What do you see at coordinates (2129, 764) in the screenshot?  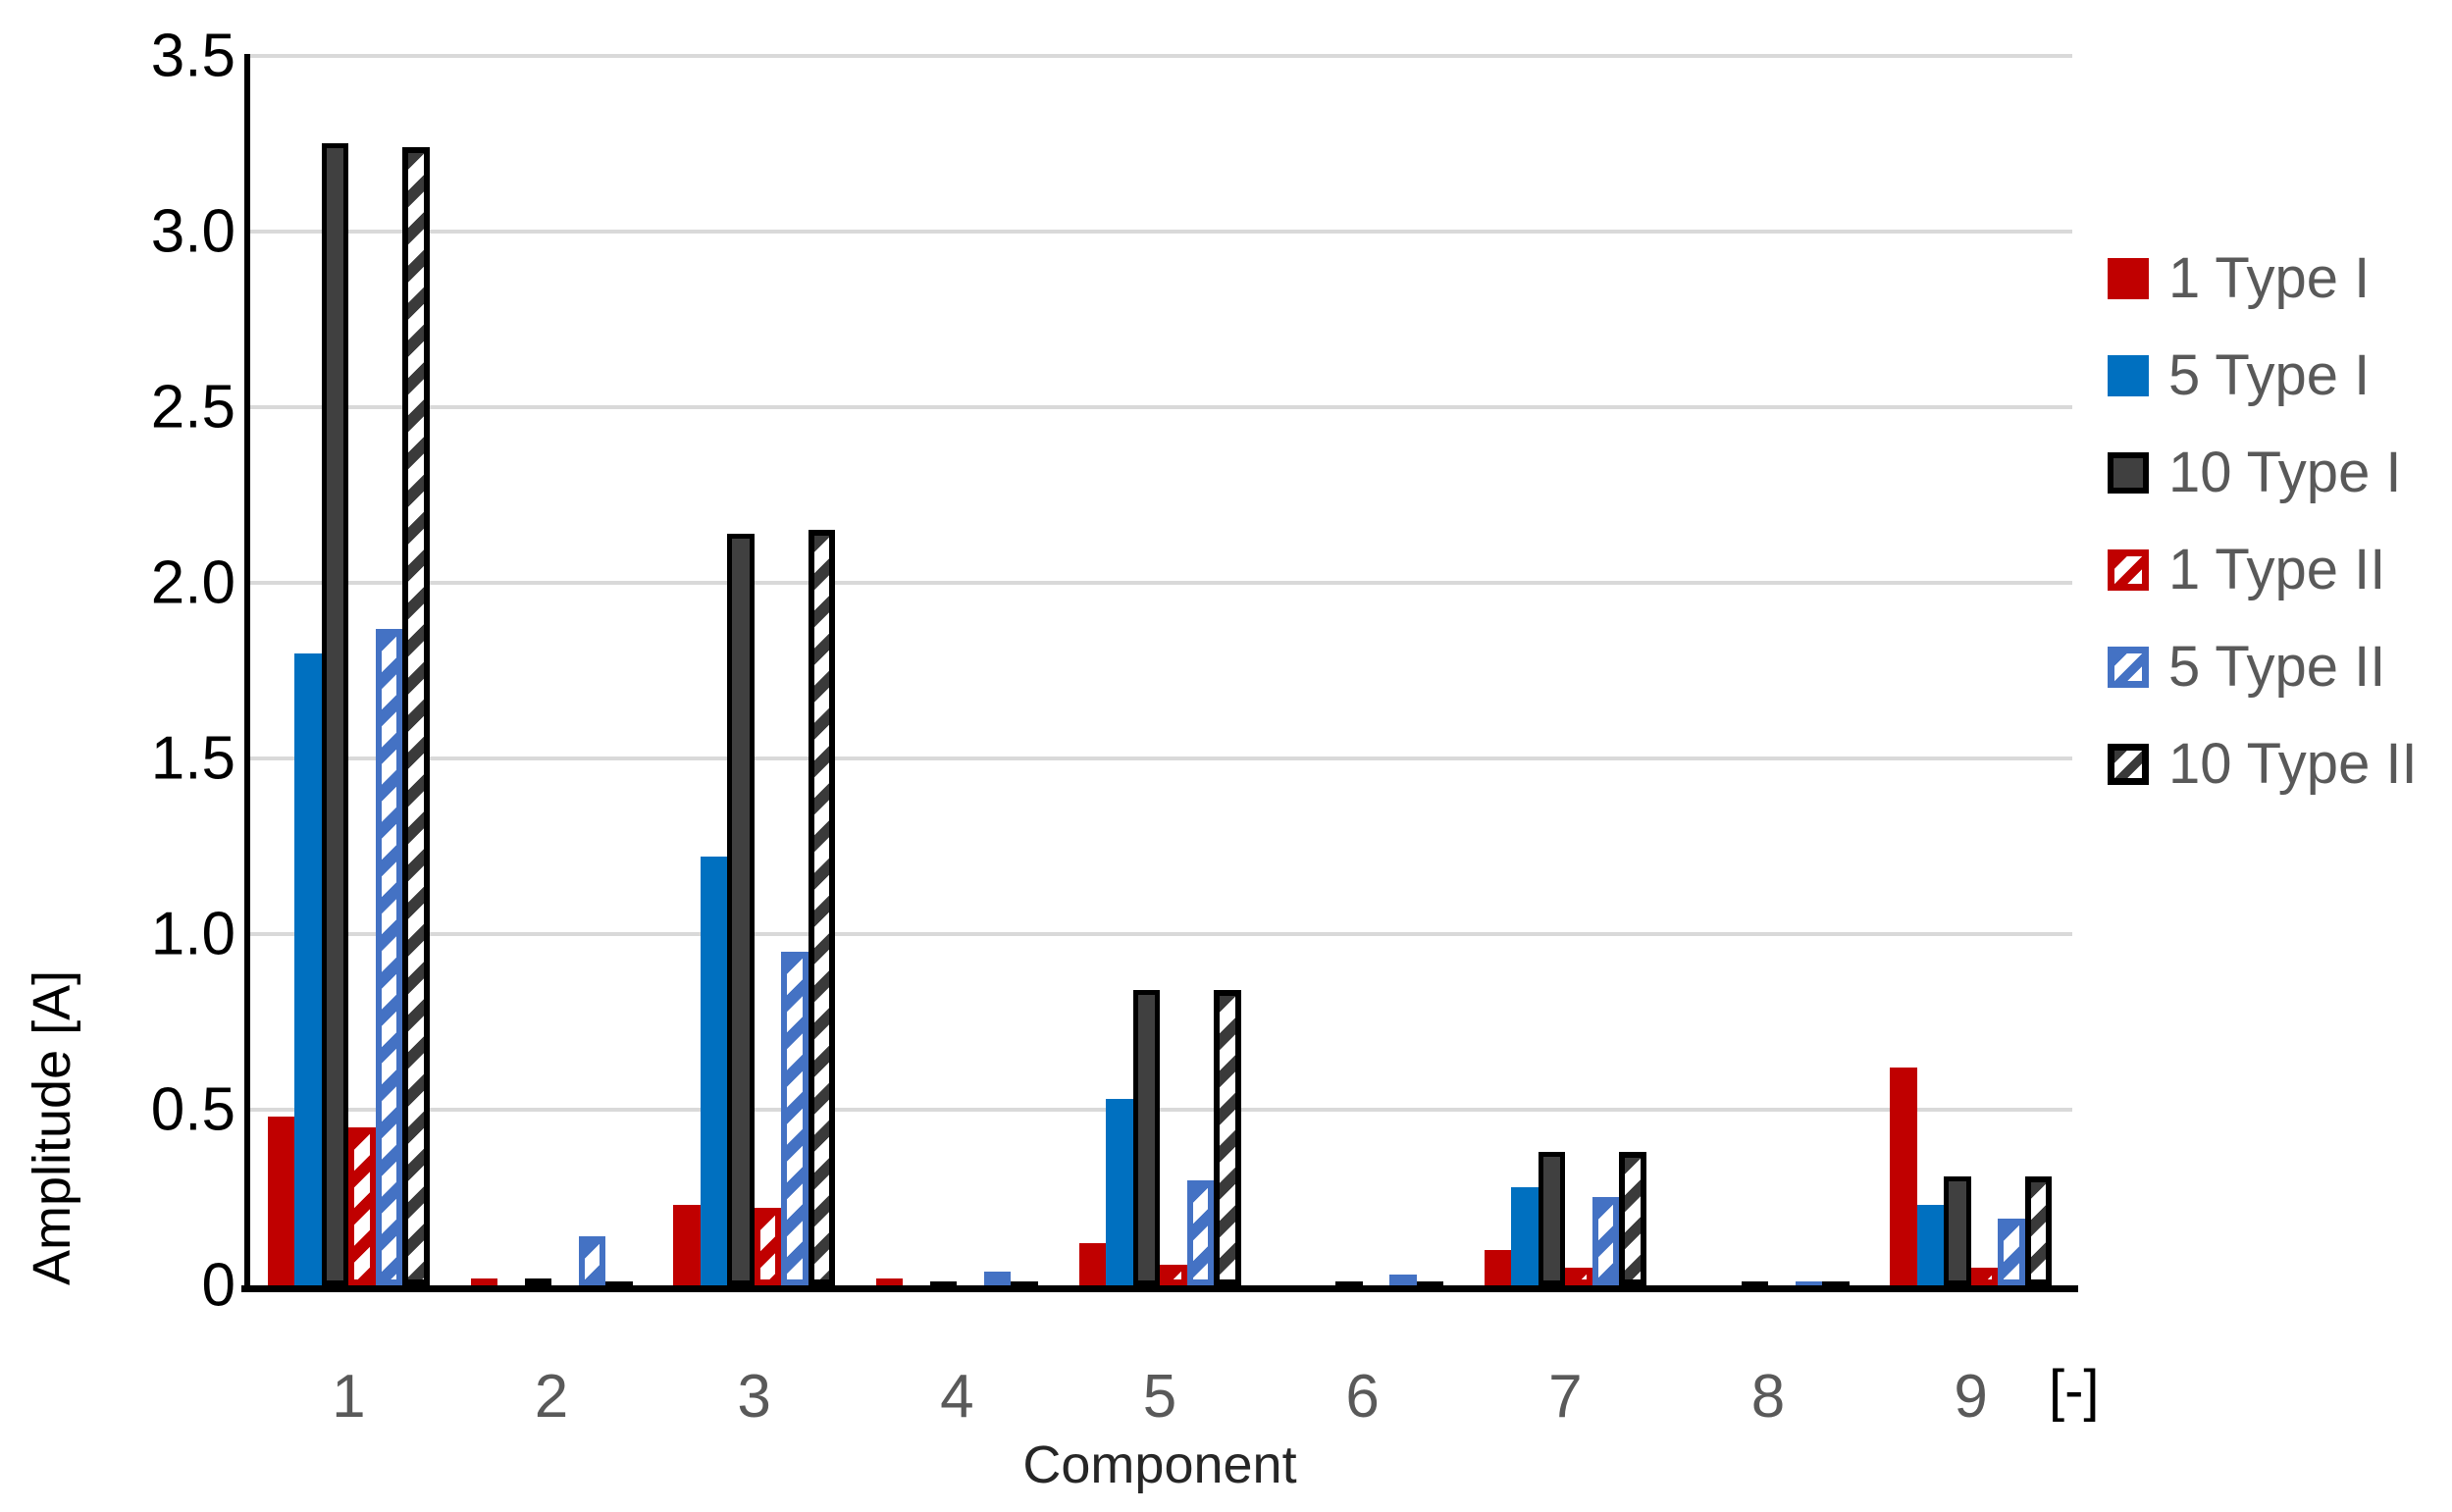 I see `legend-swatch-10-type-ii` at bounding box center [2129, 764].